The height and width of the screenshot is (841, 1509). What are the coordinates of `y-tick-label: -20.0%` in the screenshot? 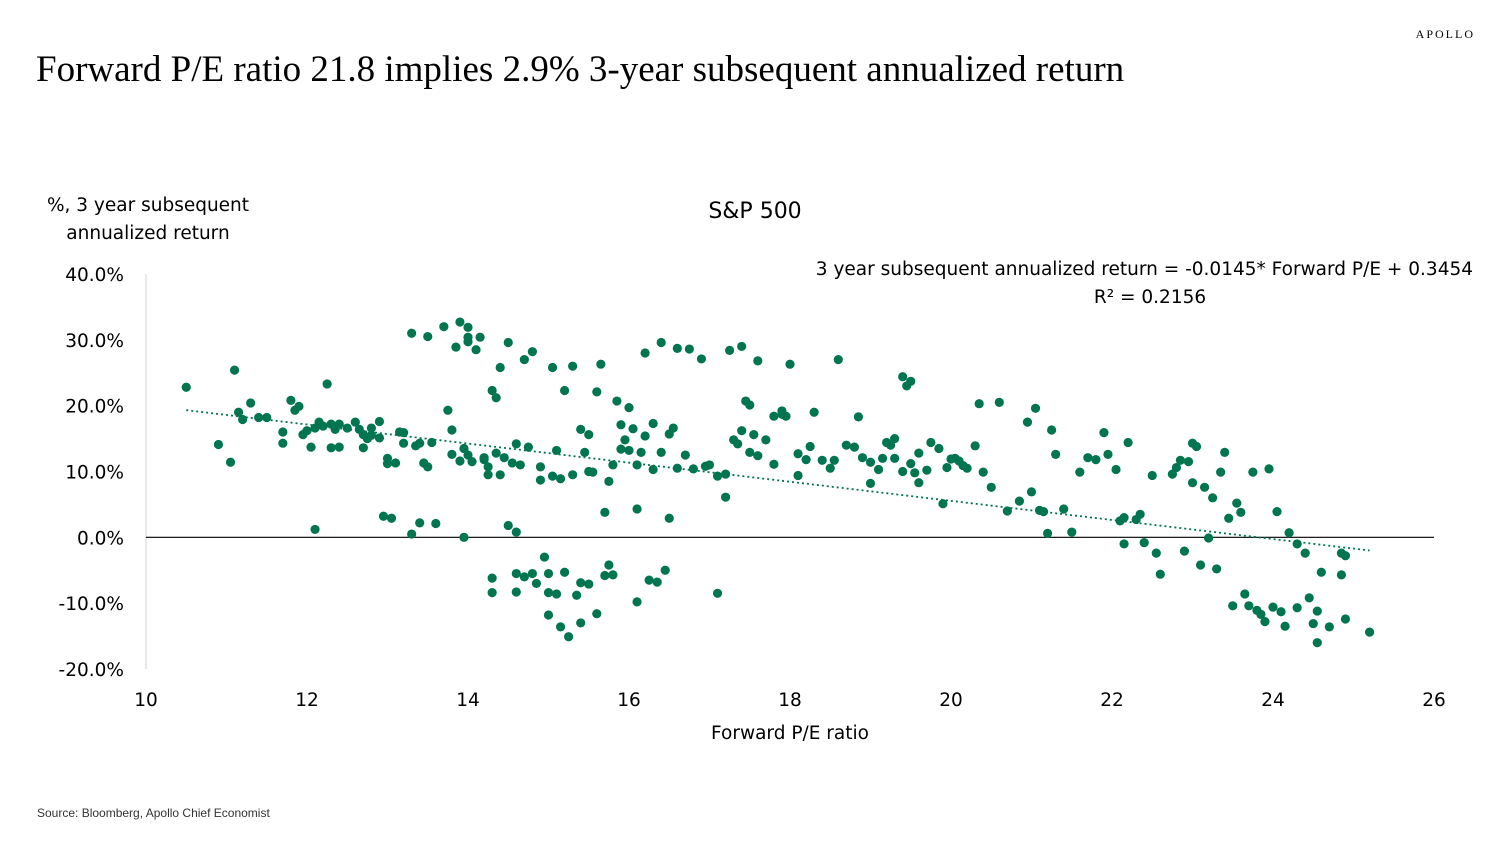 It's located at (91, 670).